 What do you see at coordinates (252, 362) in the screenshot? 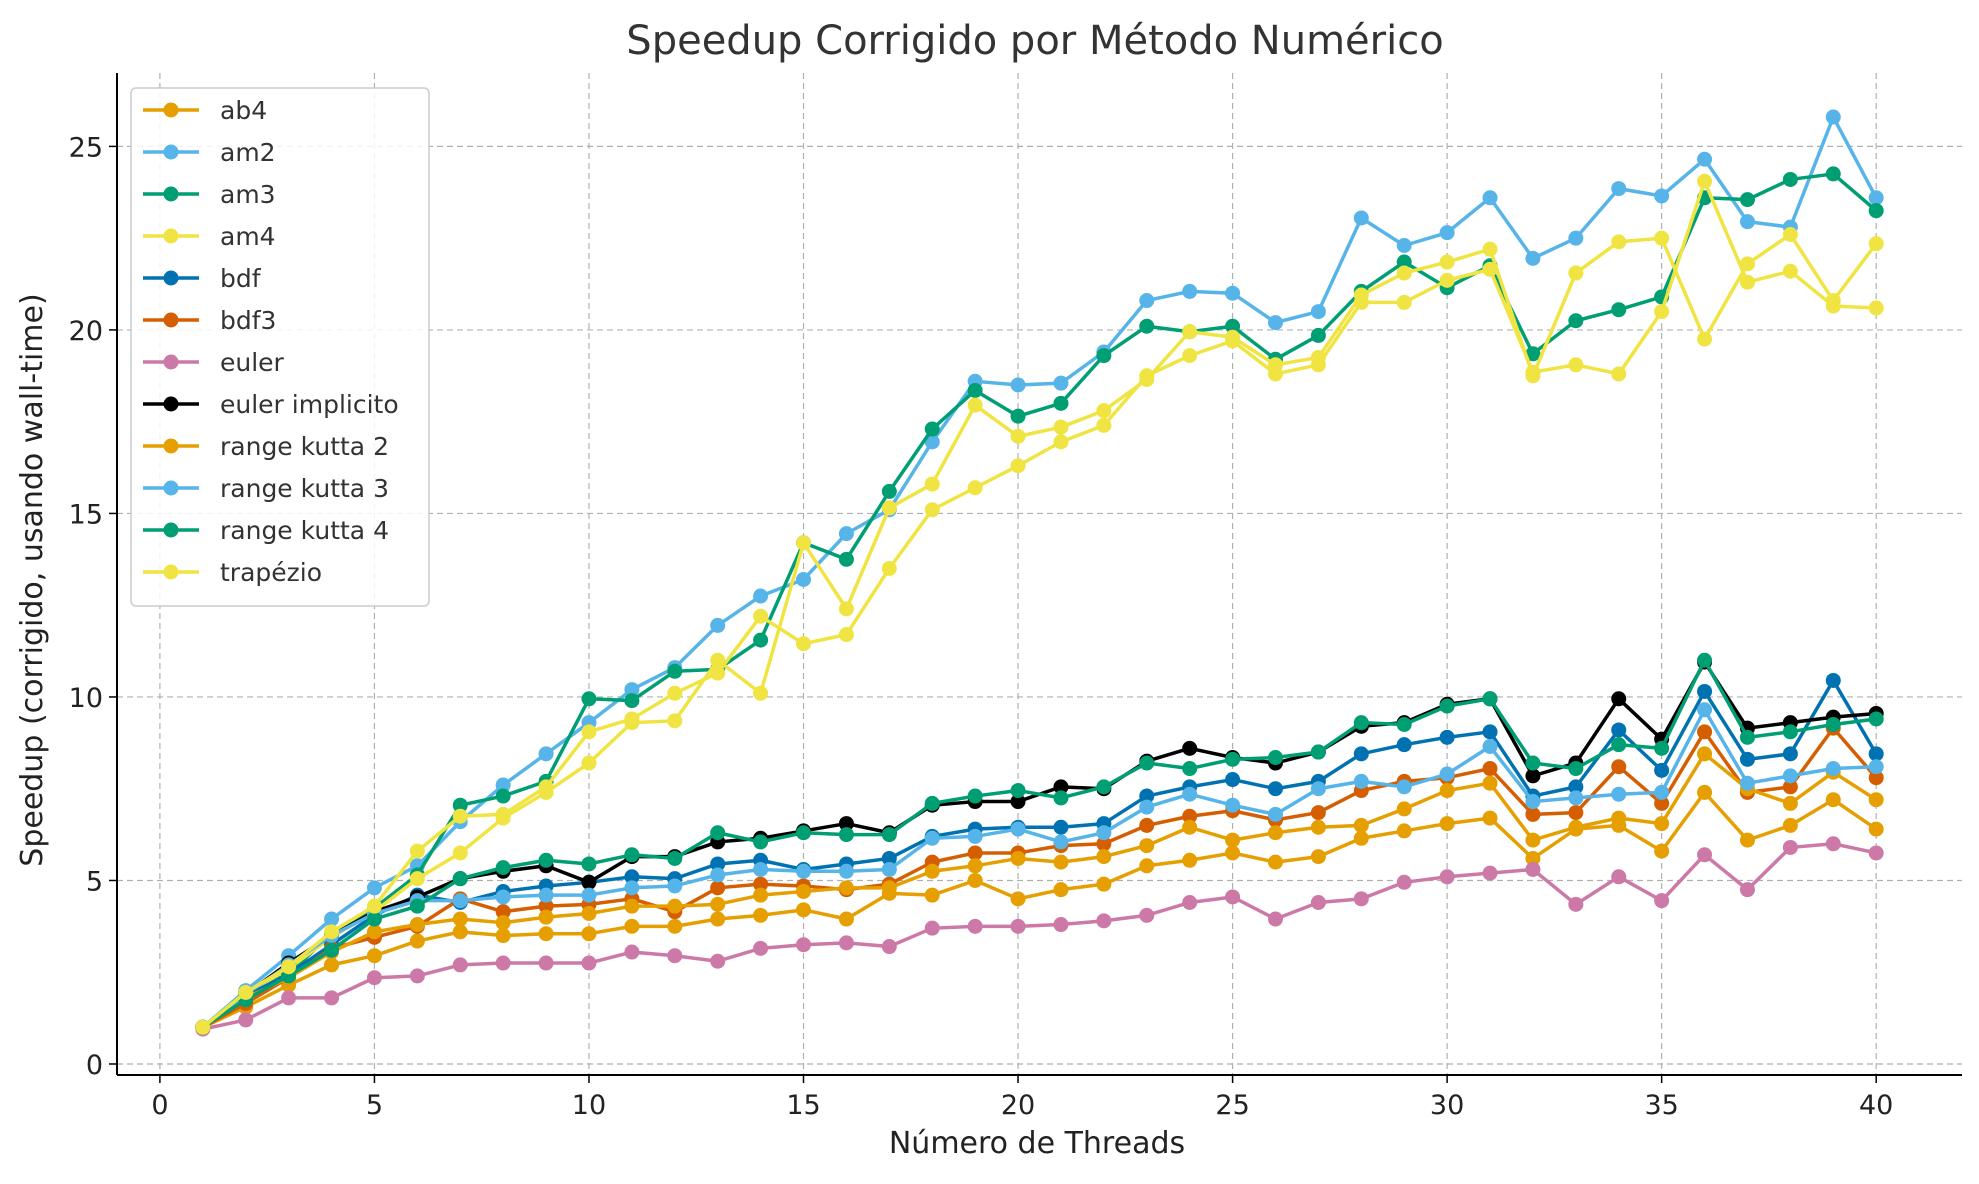
I see `legend-label: euler` at bounding box center [252, 362].